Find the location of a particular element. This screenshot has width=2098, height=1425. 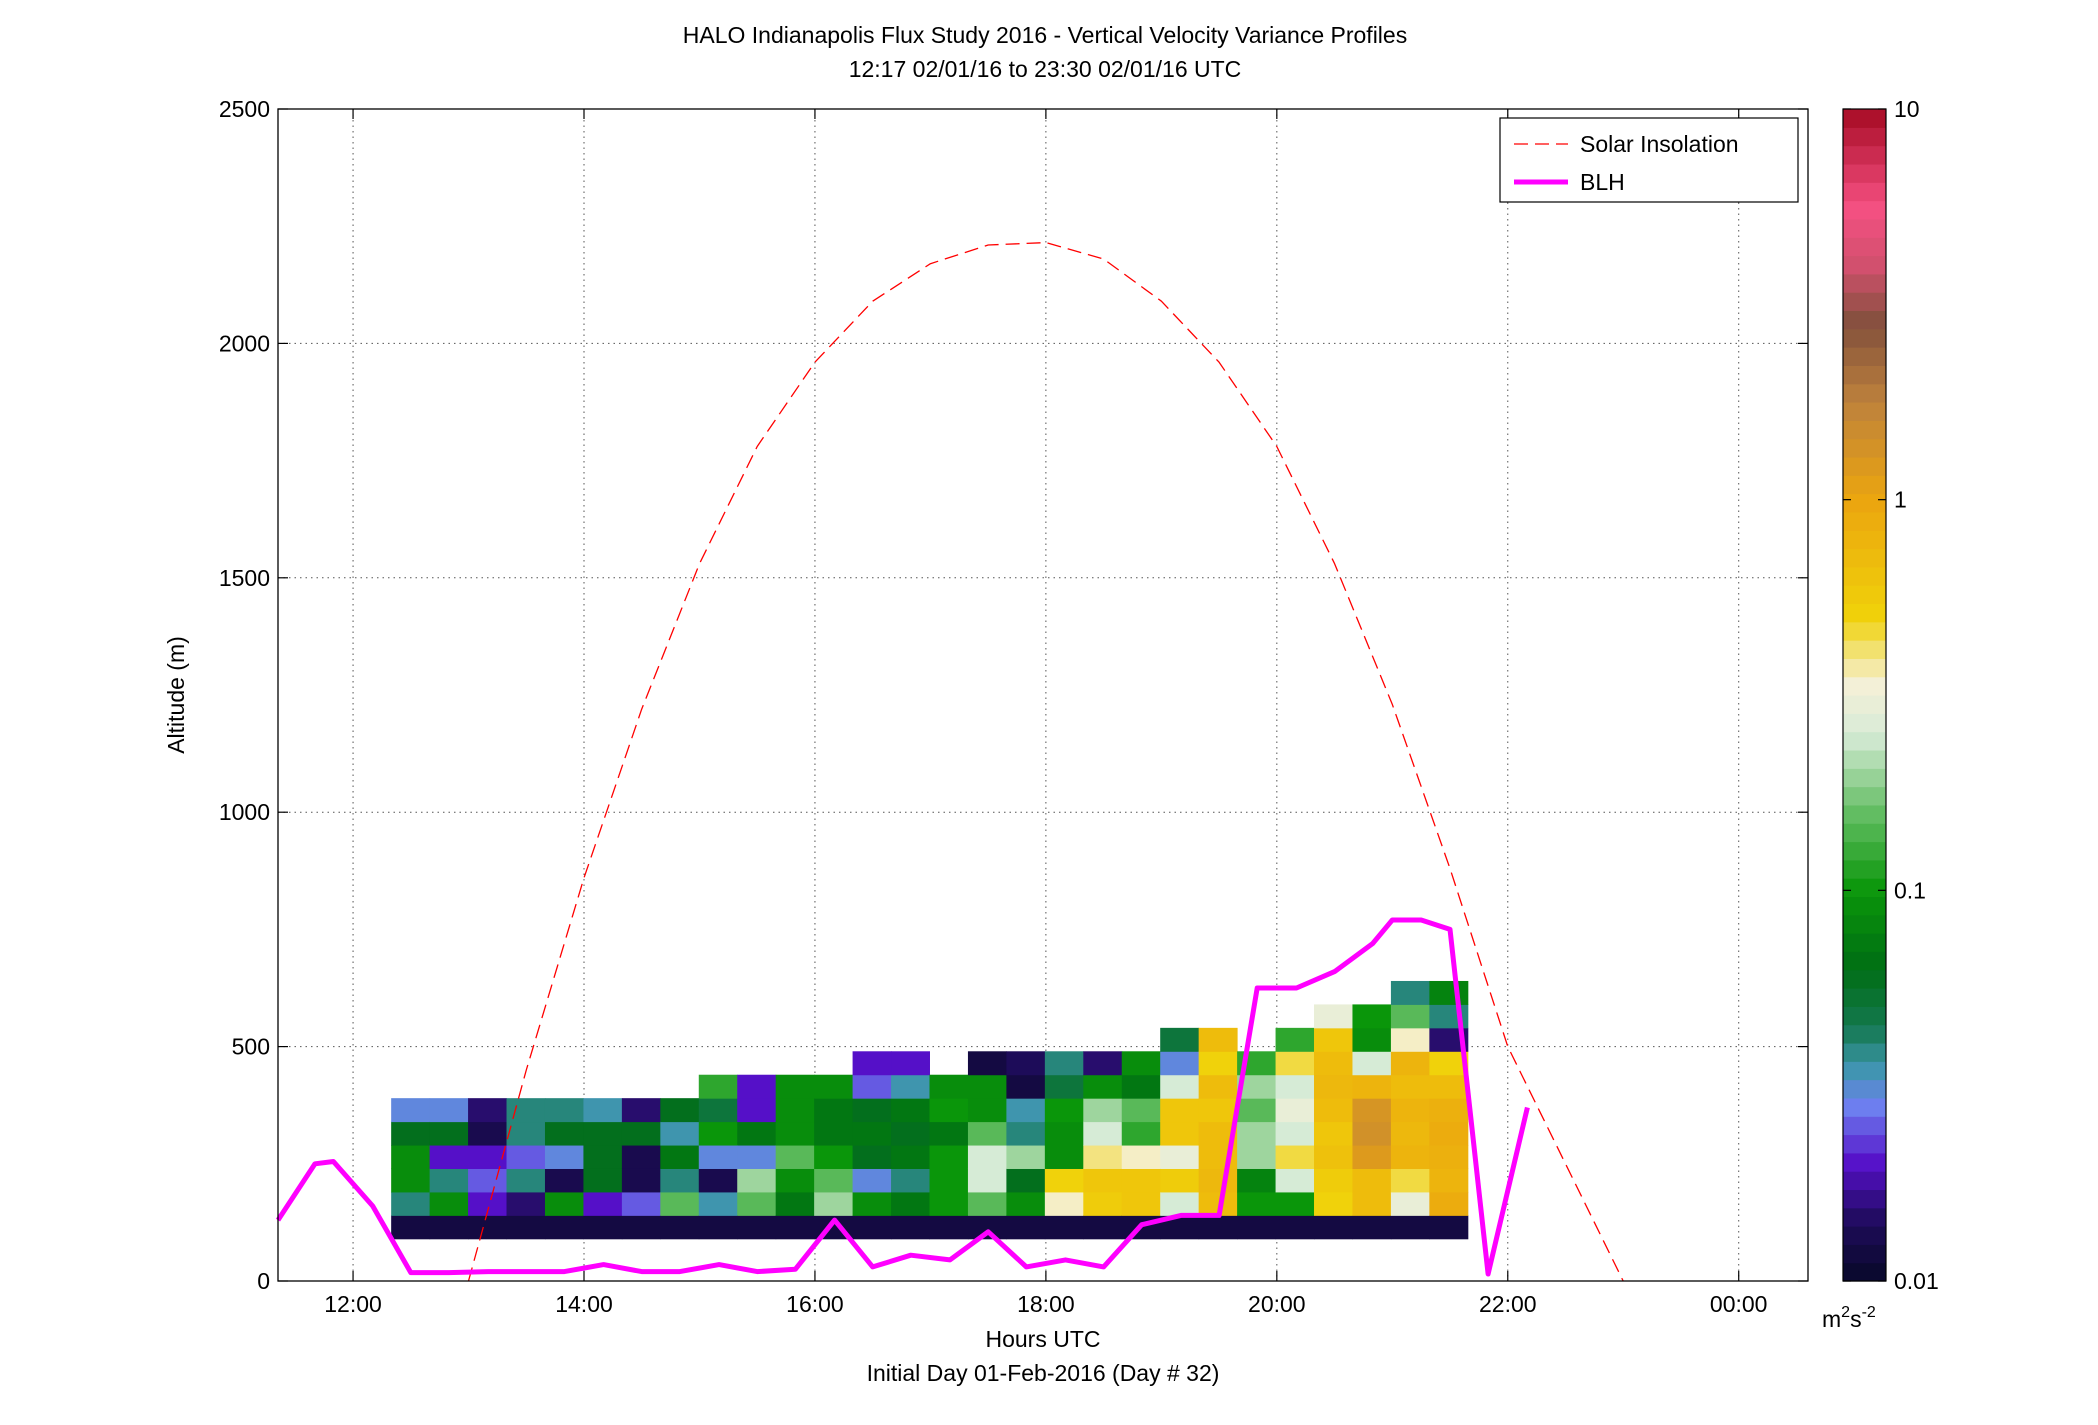

y-tick-label: 2500 is located at coordinates (244, 109).